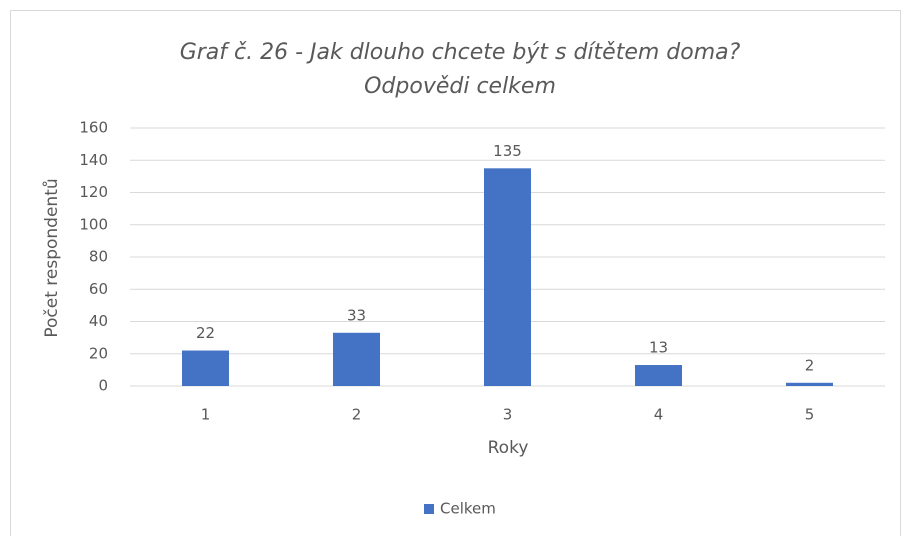 The height and width of the screenshot is (536, 902). Describe the element at coordinates (429, 509) in the screenshot. I see `legend-swatch` at that location.